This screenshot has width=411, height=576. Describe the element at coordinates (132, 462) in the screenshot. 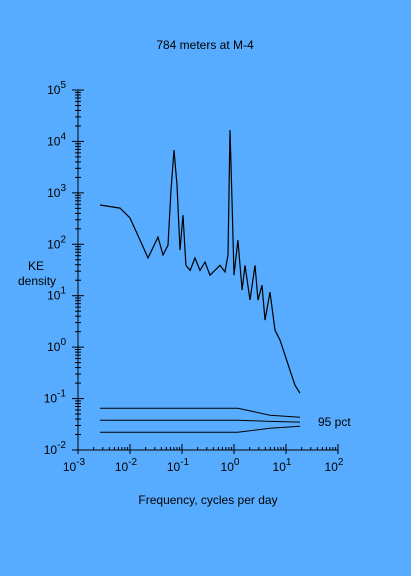

I see `x-tick-label-power: -2` at that location.